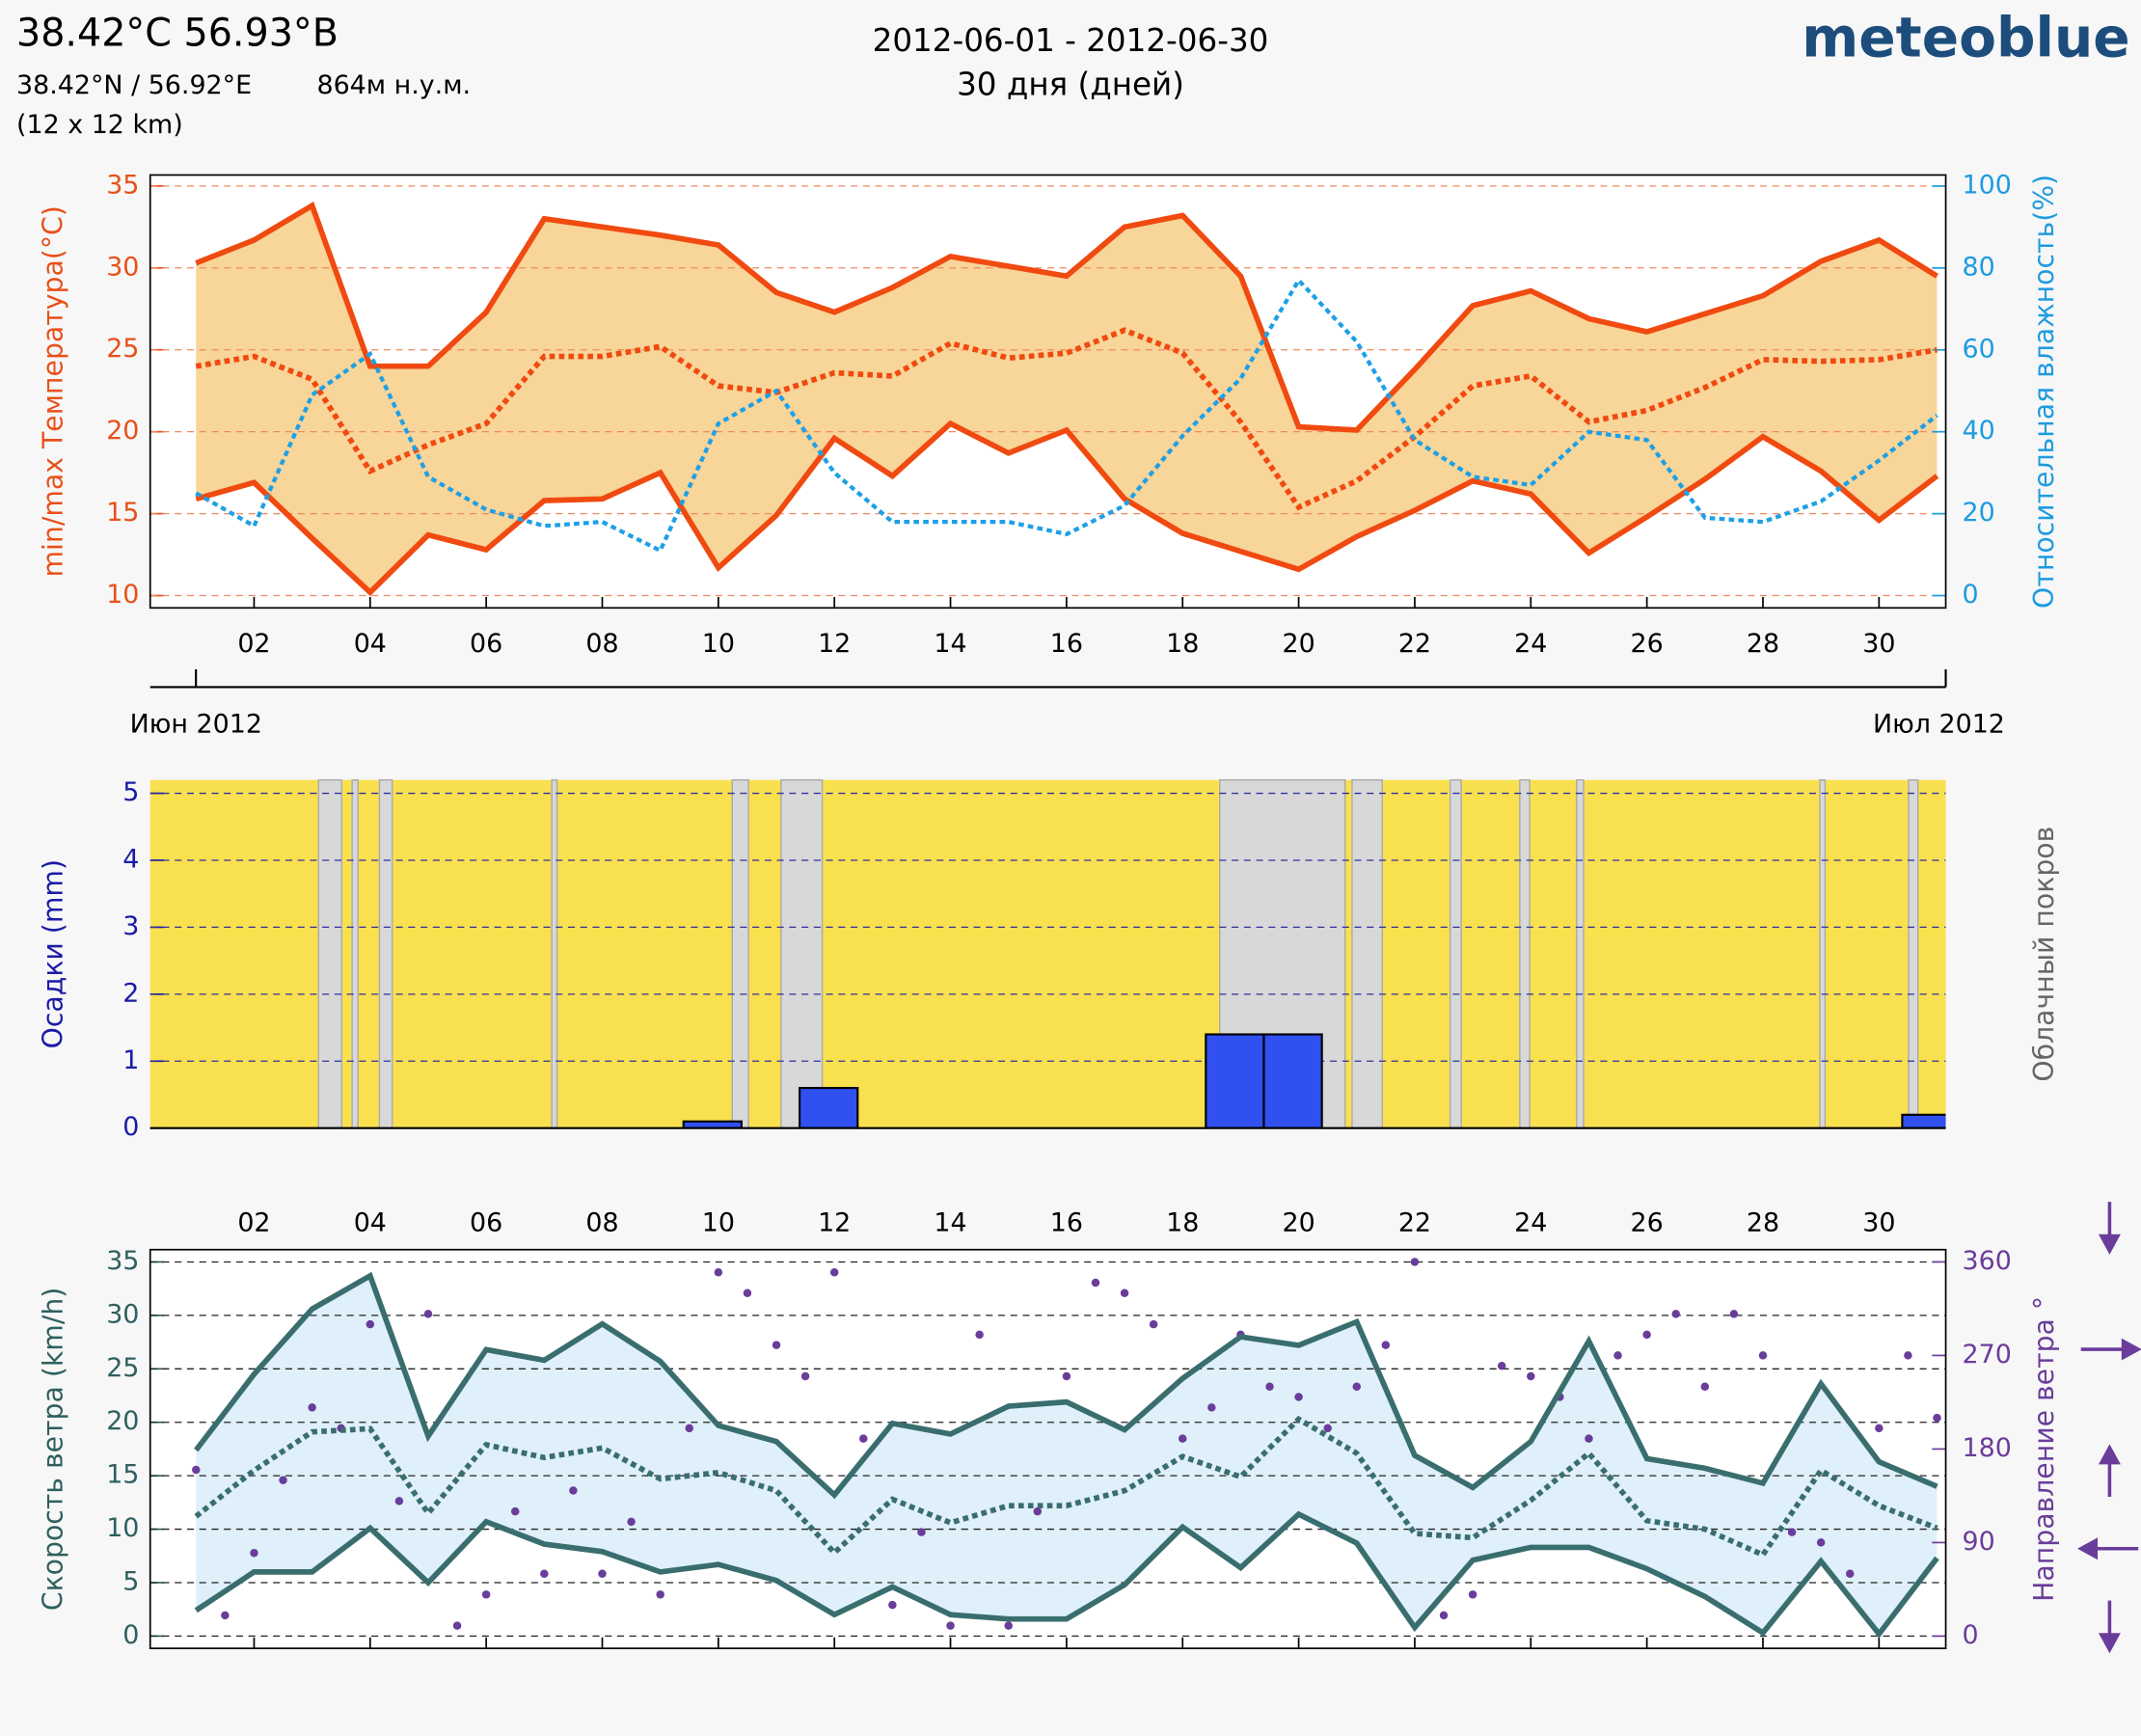  What do you see at coordinates (134, 85) in the screenshot?
I see `coords: 38.42°N / 56.92°E` at bounding box center [134, 85].